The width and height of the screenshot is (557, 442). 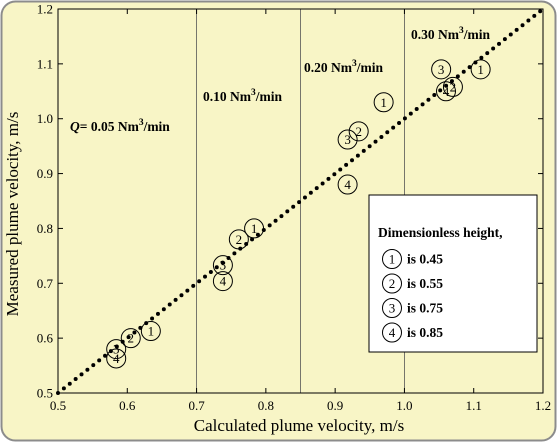 I want to click on legend-marker-1: 1, so click(x=392, y=259).